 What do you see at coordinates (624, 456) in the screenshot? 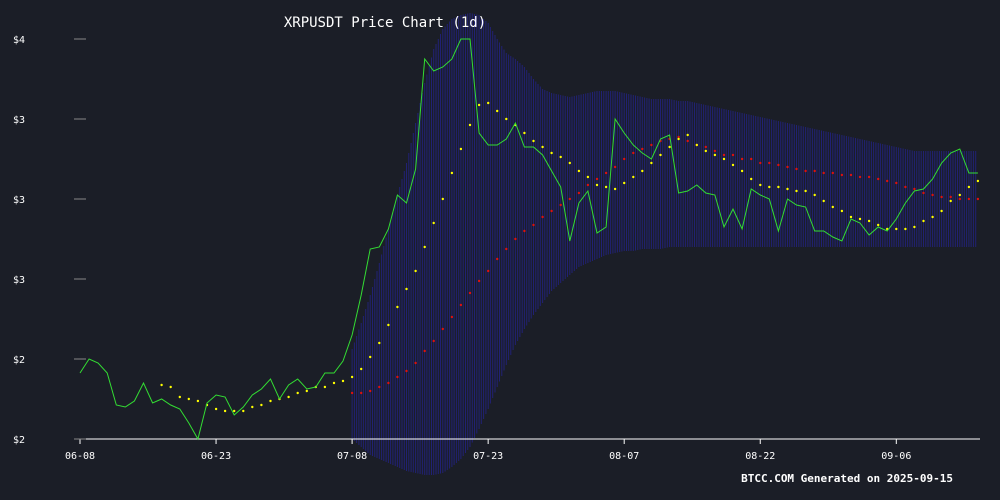
I see `x-tick-label: 08-07` at bounding box center [624, 456].